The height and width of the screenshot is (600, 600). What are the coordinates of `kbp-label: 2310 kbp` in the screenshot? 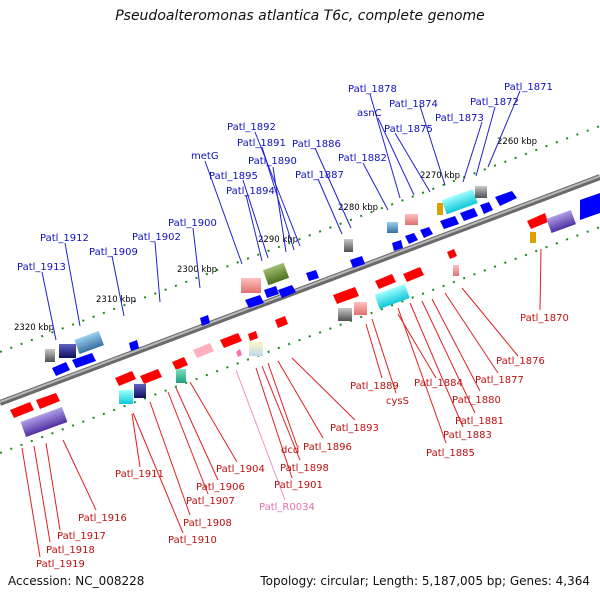 It's located at (116, 300).